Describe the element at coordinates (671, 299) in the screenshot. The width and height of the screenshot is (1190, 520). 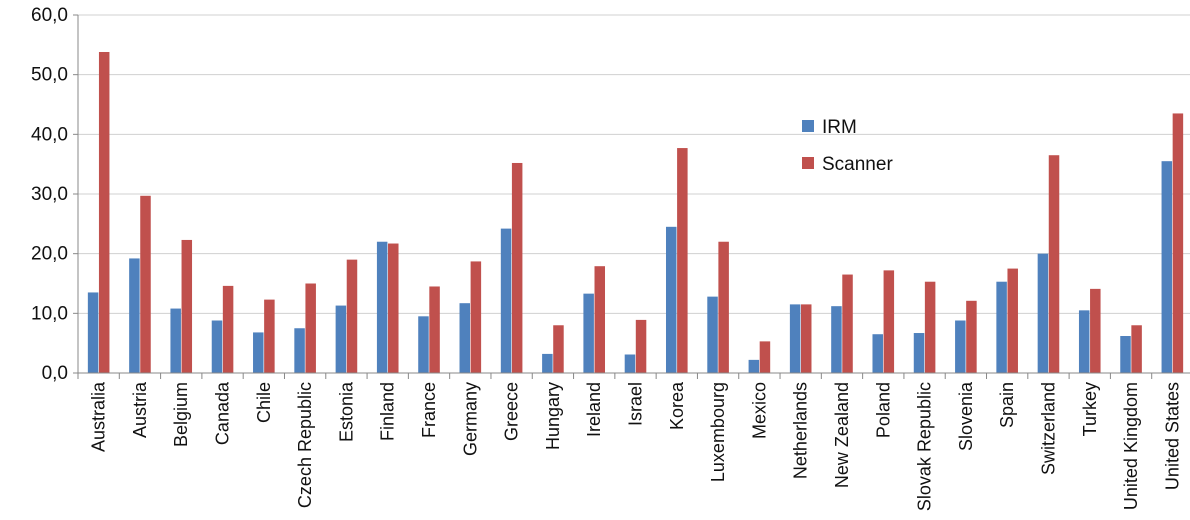
I see `bar-irm-korea` at that location.